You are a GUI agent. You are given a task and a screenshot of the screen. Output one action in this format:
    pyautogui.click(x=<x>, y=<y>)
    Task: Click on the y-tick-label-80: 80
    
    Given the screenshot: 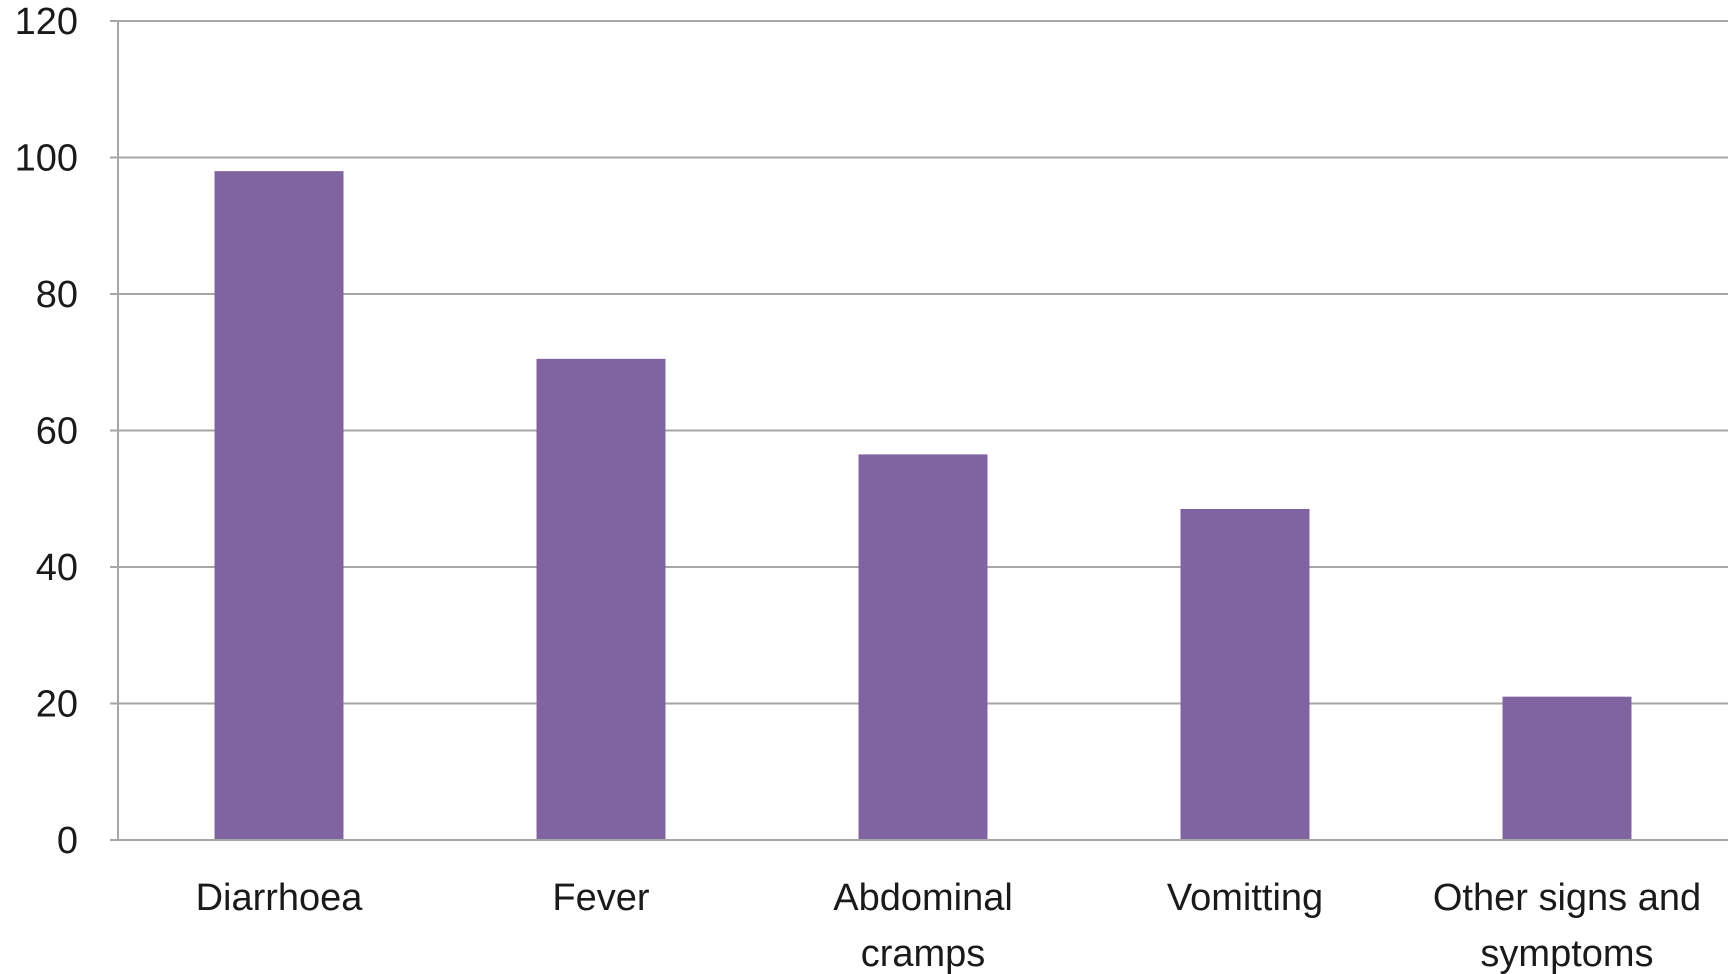 What is the action you would take?
    pyautogui.click(x=57, y=295)
    